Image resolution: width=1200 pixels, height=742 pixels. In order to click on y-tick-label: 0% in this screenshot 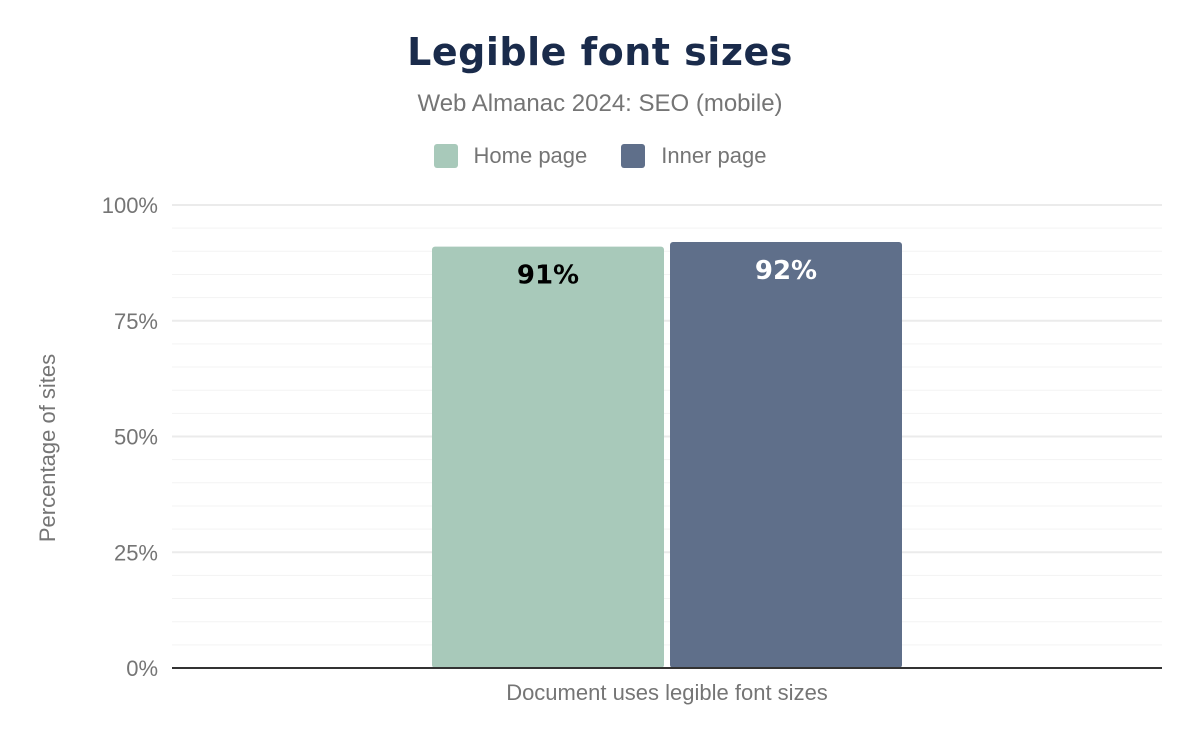, I will do `click(142, 668)`.